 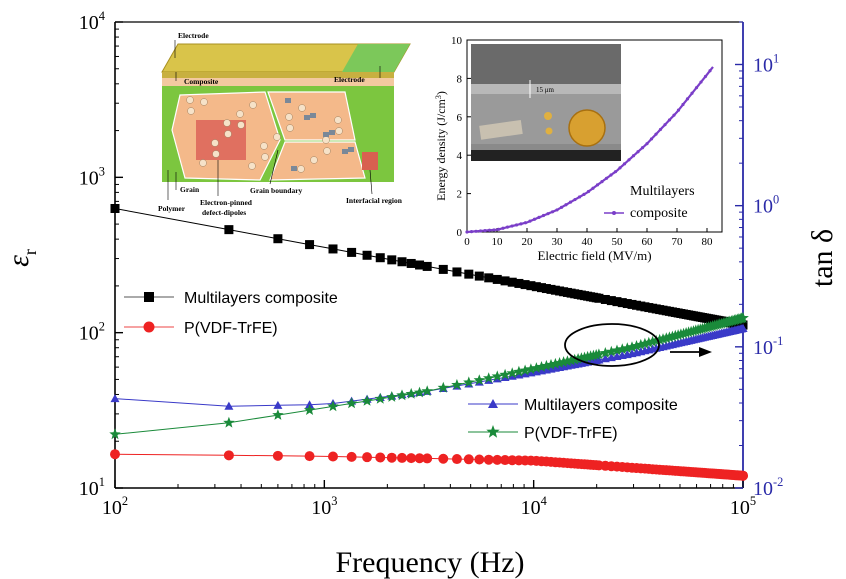 What do you see at coordinates (276, 190) in the screenshot?
I see `label-grain-boundary: Grain boundary` at bounding box center [276, 190].